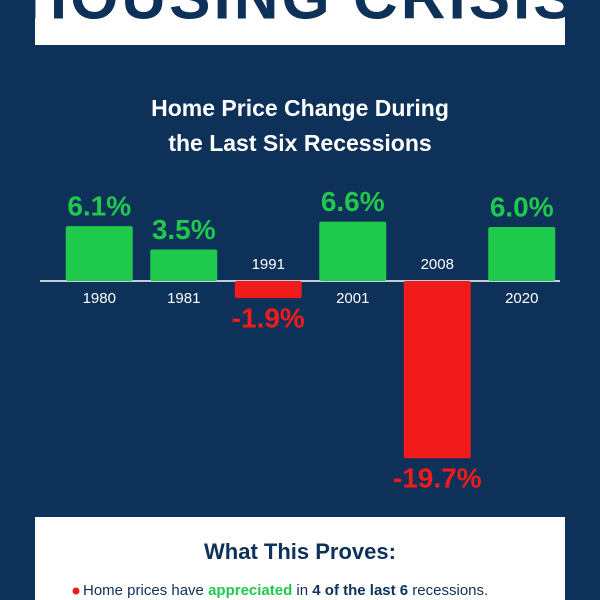 This screenshot has width=600, height=600. What do you see at coordinates (448, 590) in the screenshot?
I see `text: recessions.` at bounding box center [448, 590].